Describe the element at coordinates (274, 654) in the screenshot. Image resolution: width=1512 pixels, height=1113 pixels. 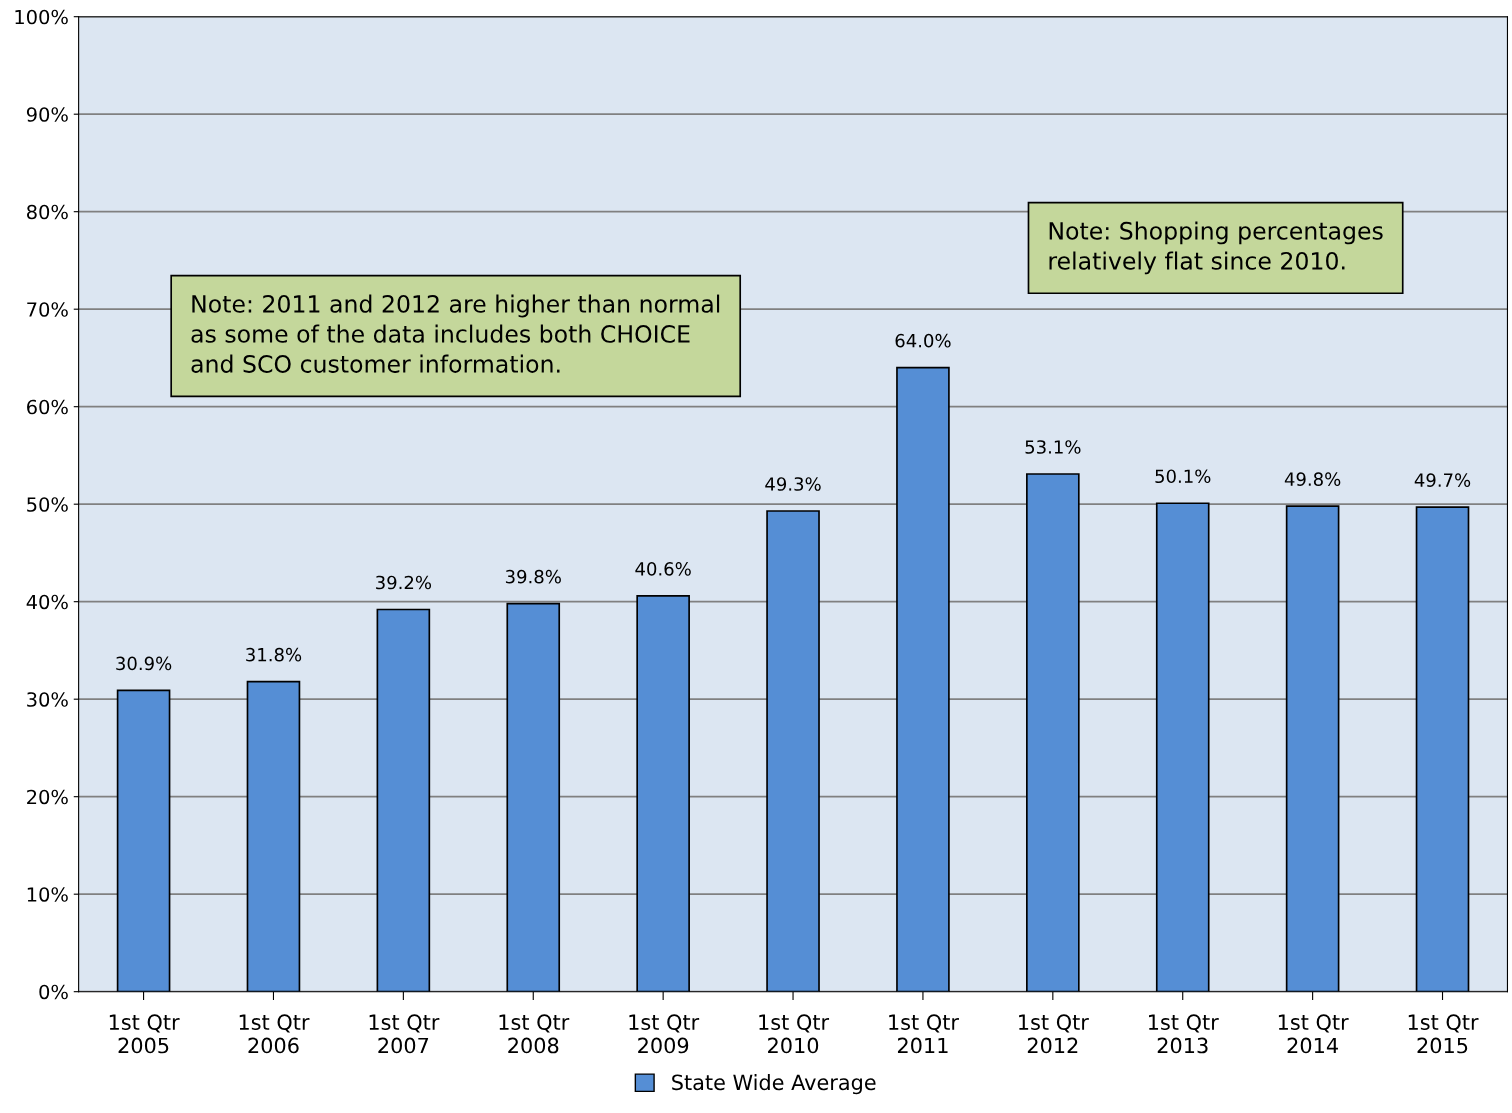
I see `data-label: 31.8%` at that location.